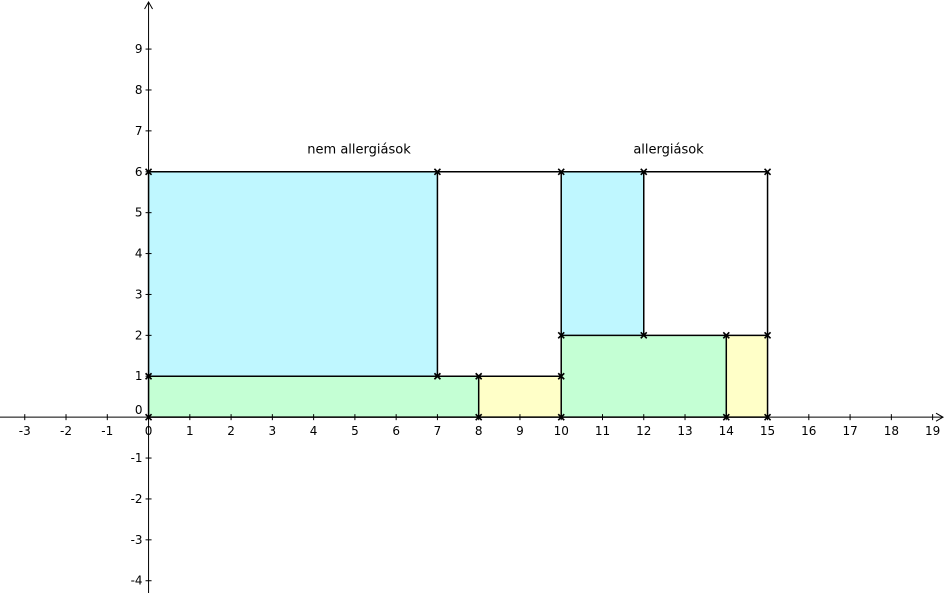  Describe the element at coordinates (726, 431) in the screenshot. I see `x-tick-label: 14` at that location.